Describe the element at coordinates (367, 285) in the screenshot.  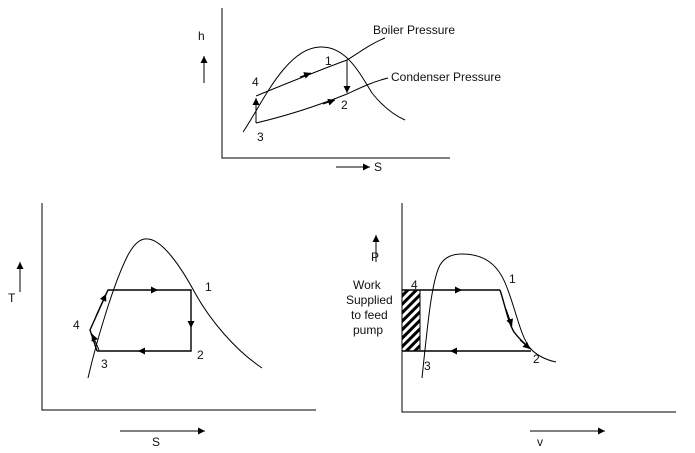
I see `pv-annotation-line-1: Work` at that location.